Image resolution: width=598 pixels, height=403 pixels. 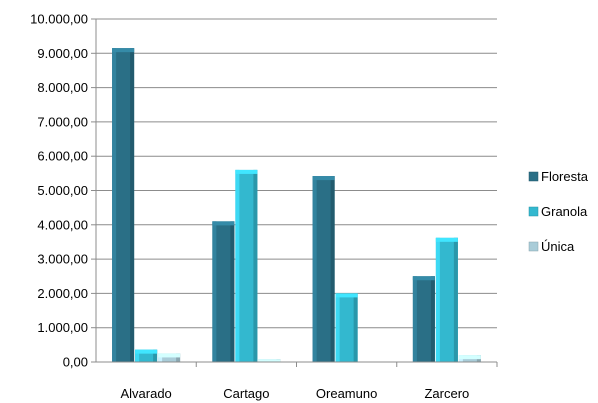 I want to click on legend-label: Floresta, so click(x=565, y=176).